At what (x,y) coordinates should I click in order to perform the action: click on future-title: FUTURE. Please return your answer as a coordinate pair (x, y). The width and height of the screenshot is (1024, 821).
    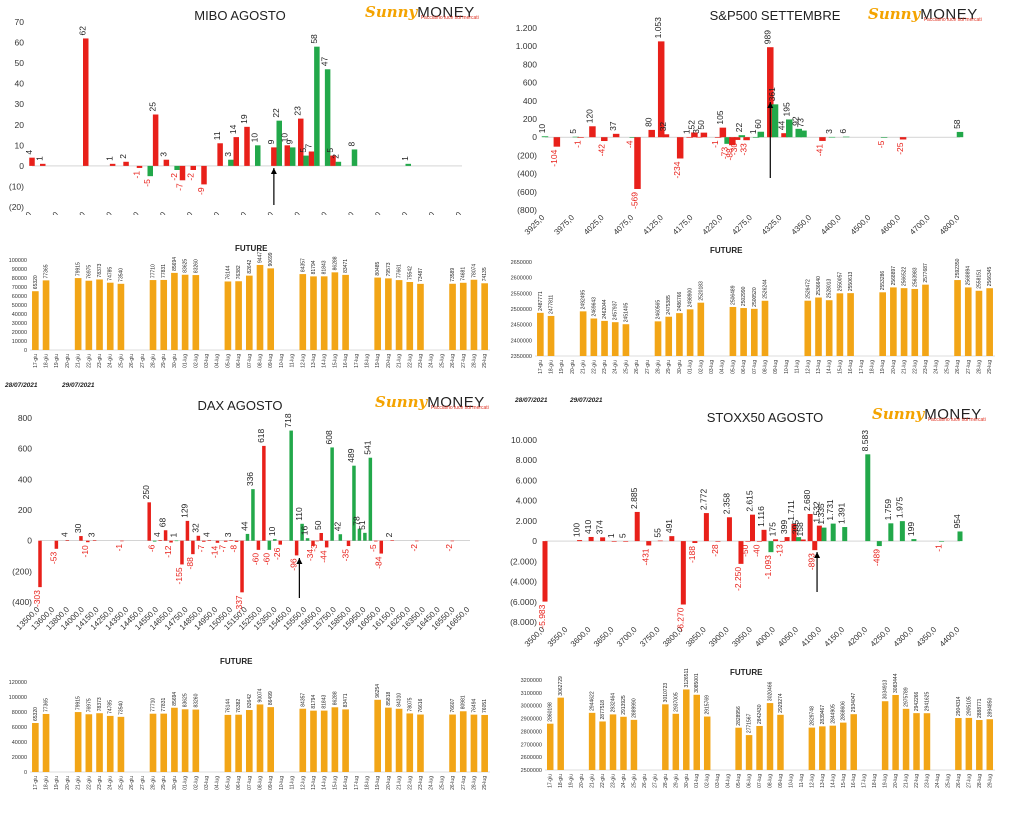
    Looking at the image, I should click on (726, 250).